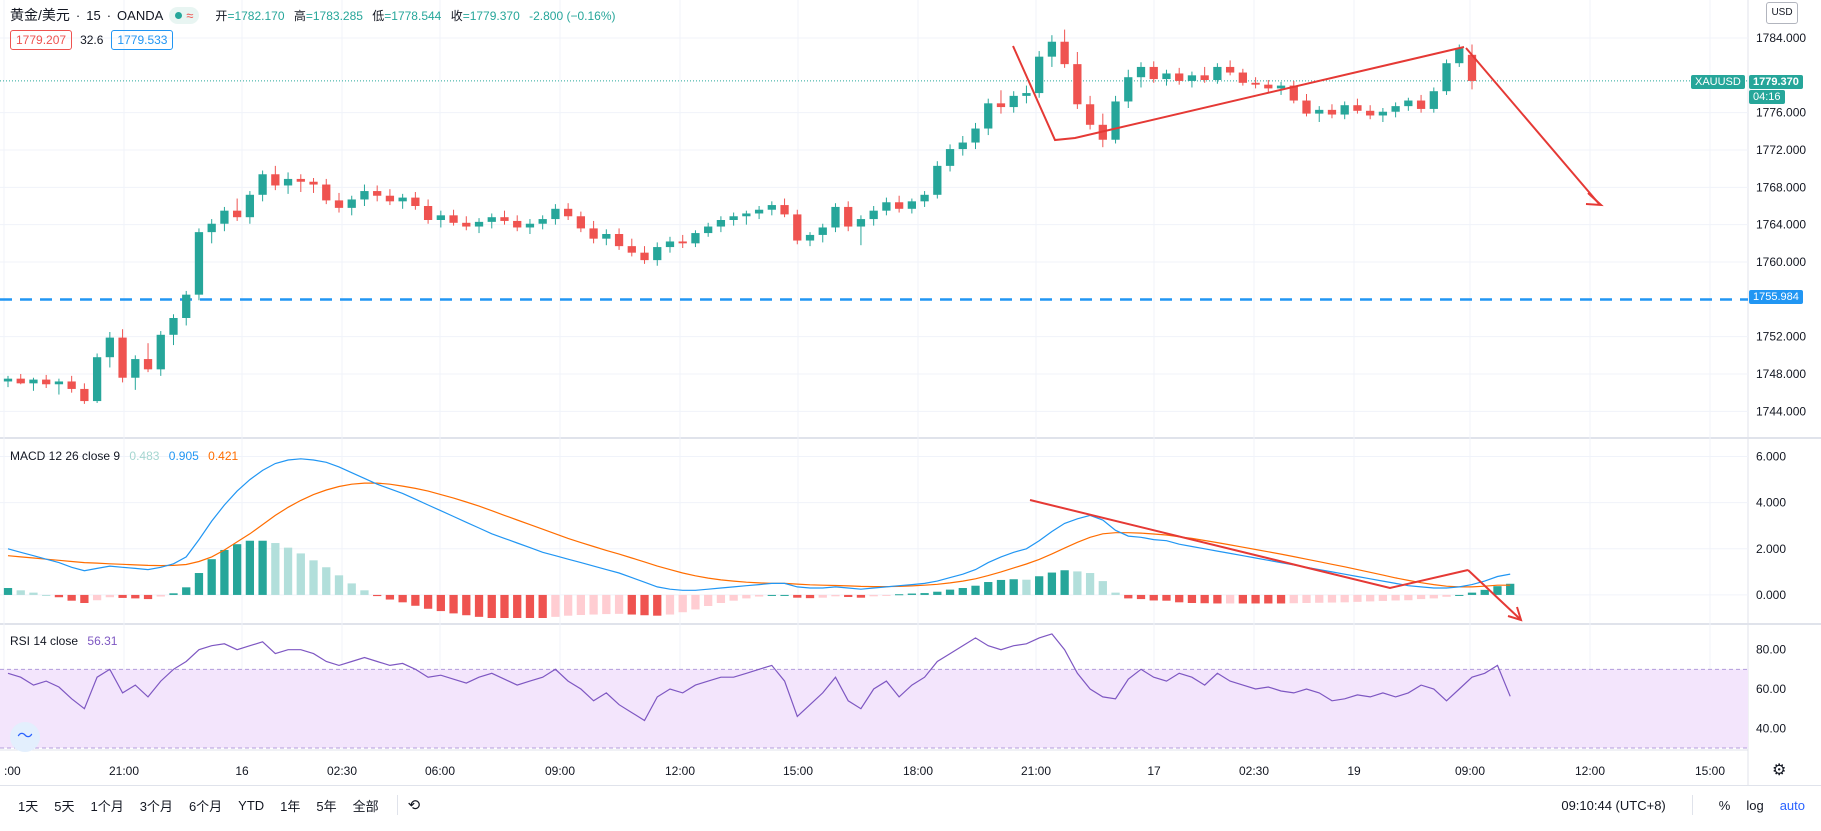 The image size is (1821, 831). Describe the element at coordinates (1515, 614) in the screenshot. I see `macd-arrow-head` at that location.